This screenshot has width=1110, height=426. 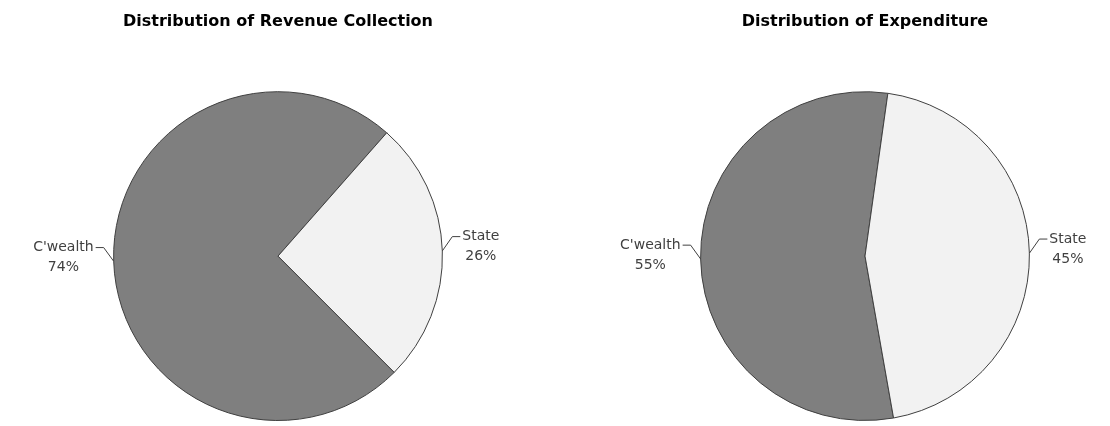 I want to click on data-label: 26%, so click(x=481, y=255).